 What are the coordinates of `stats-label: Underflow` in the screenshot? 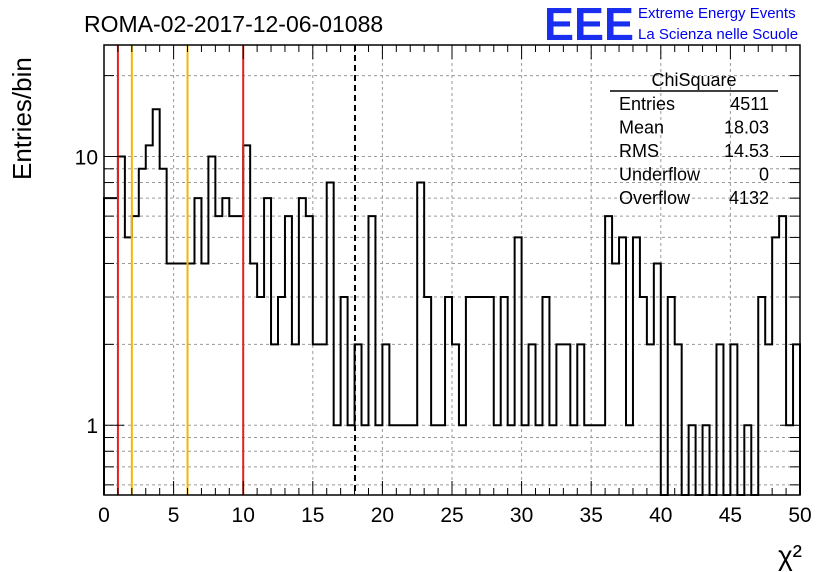 It's located at (660, 175).